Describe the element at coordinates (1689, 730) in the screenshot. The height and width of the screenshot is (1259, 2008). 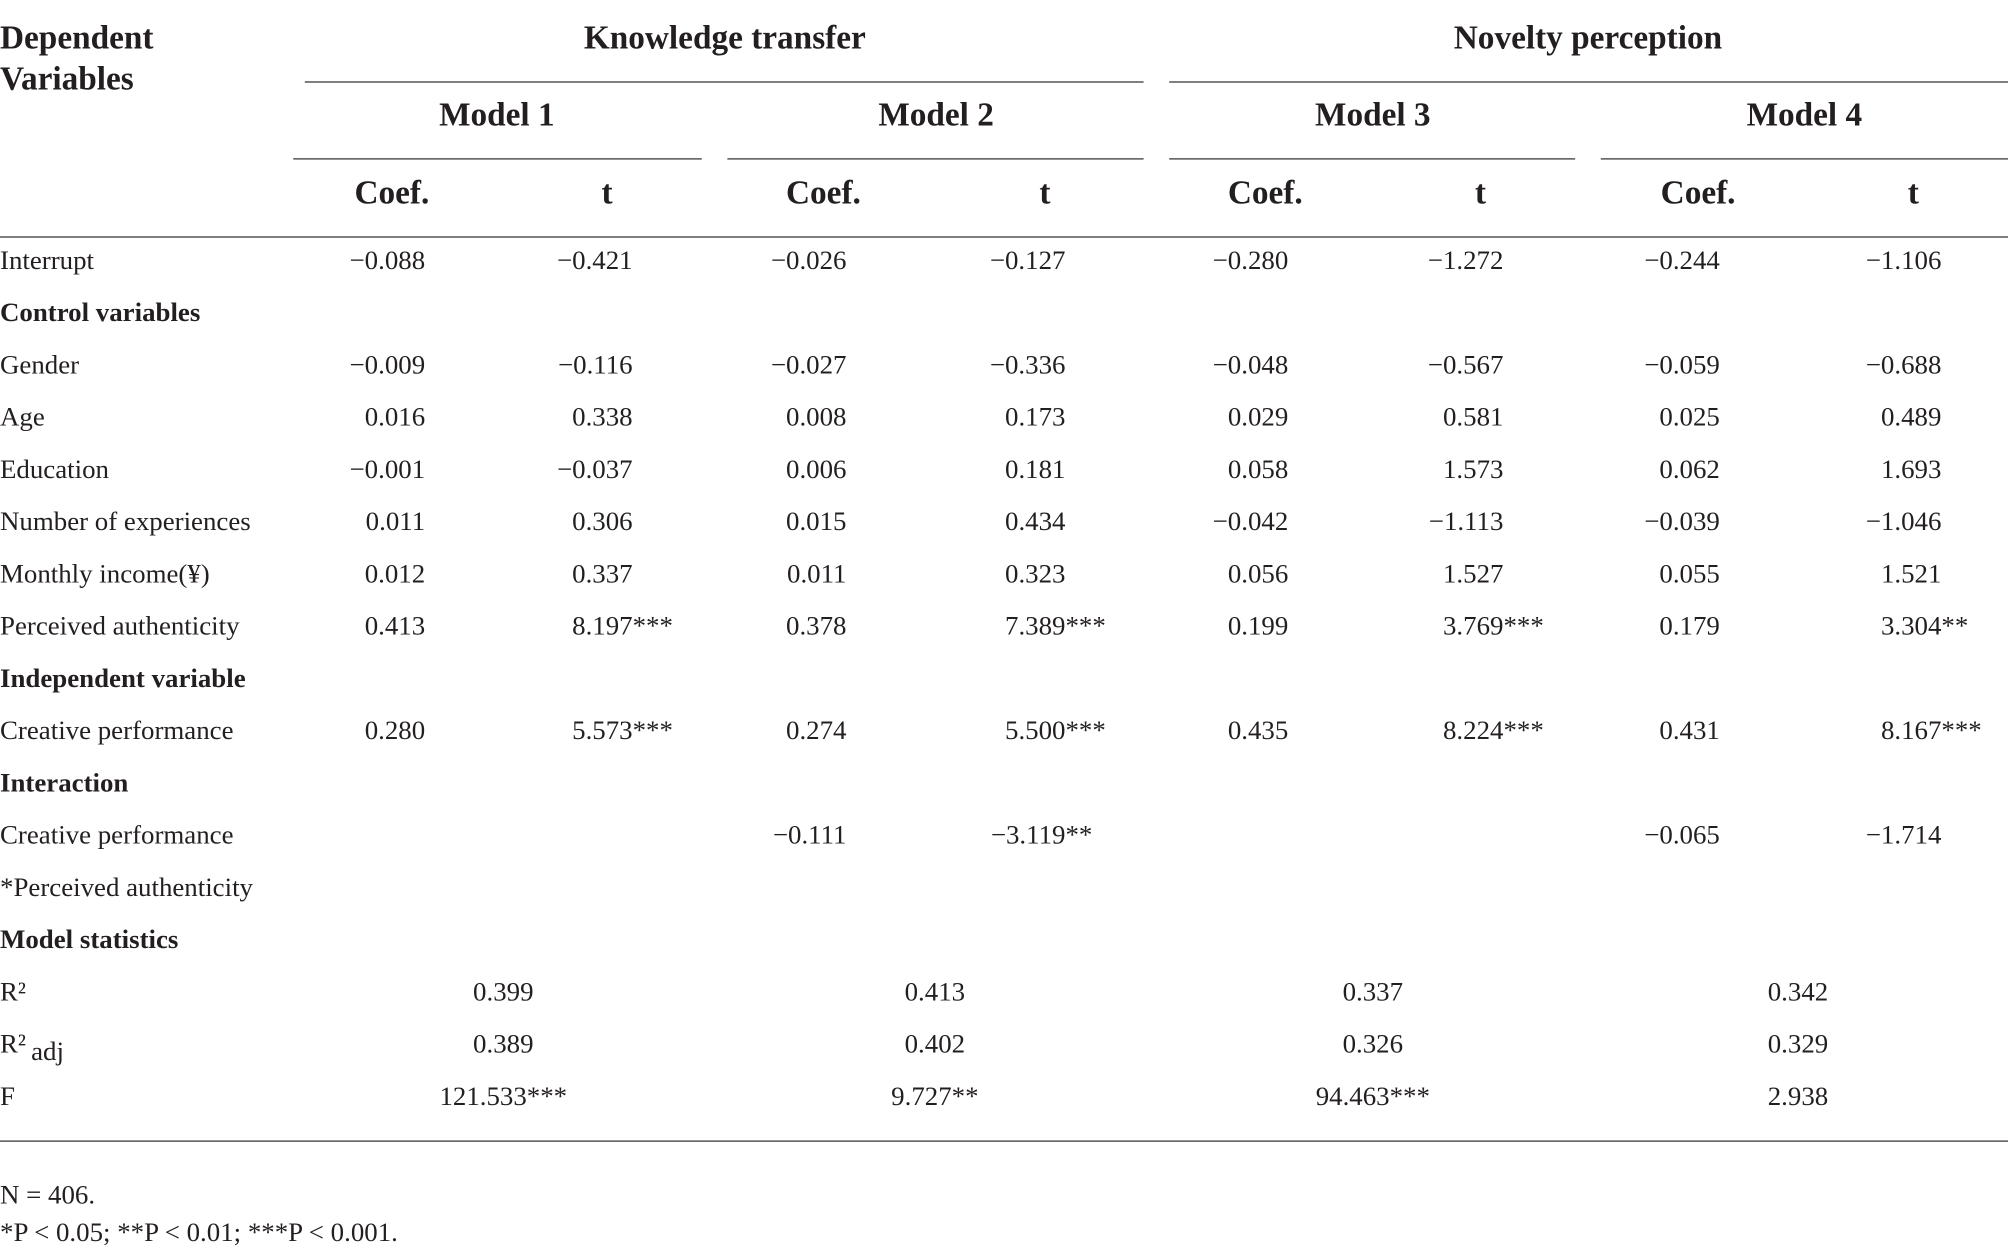
I see `cell: 0.431` at that location.